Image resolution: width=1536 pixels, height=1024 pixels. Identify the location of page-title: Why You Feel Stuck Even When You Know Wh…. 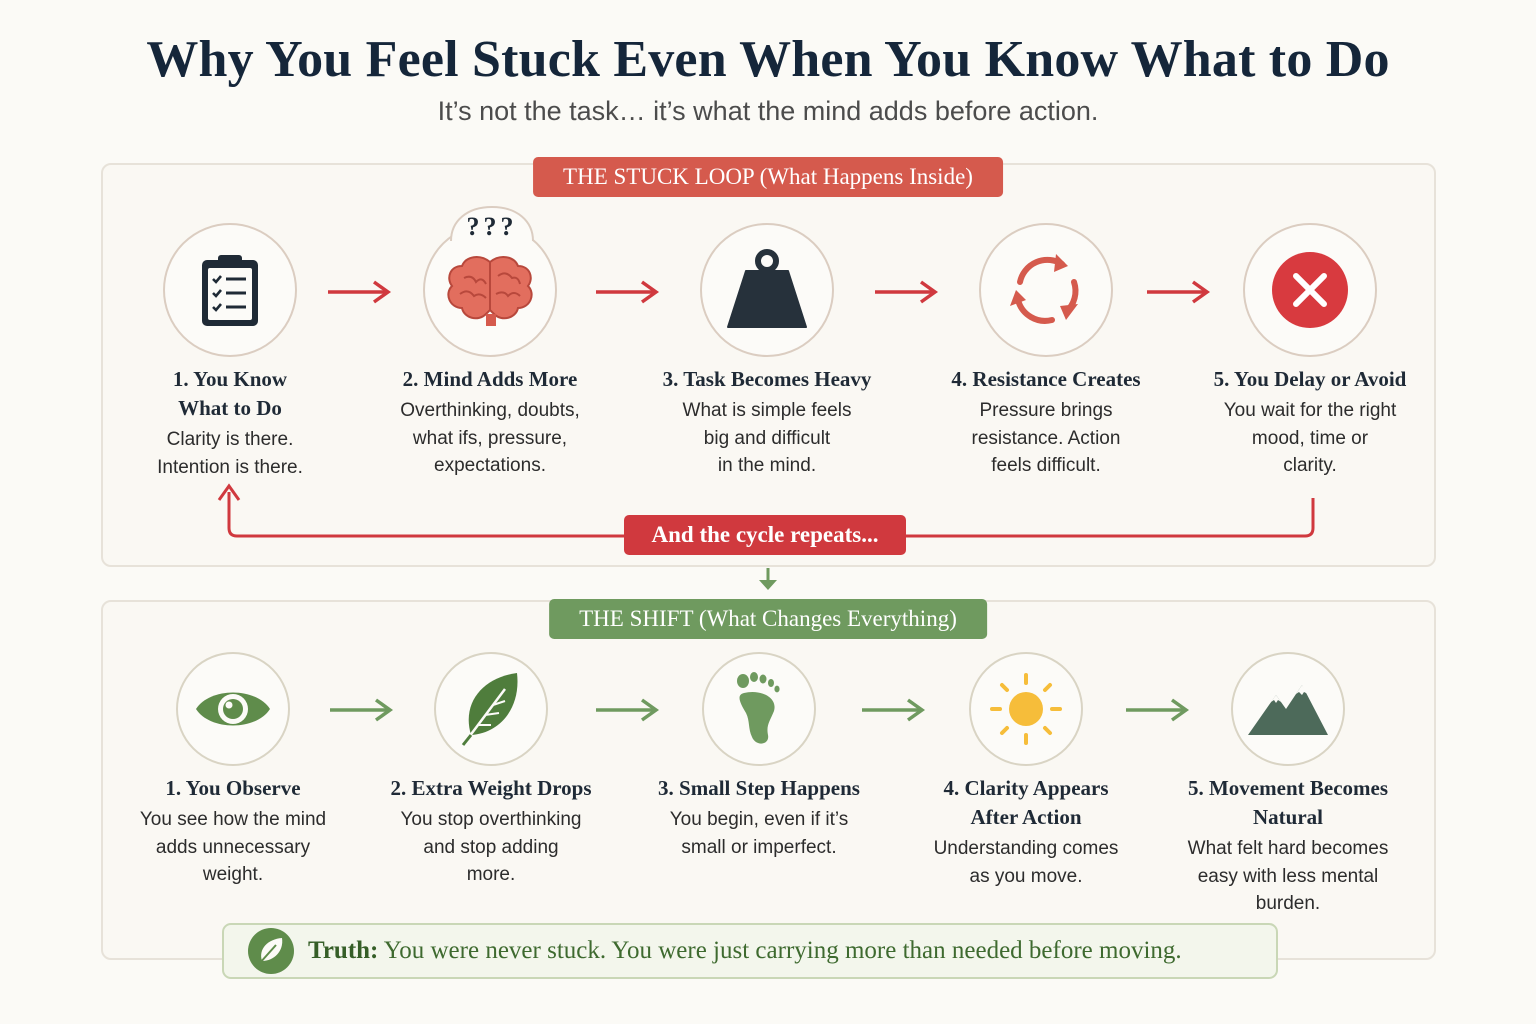
(768, 59).